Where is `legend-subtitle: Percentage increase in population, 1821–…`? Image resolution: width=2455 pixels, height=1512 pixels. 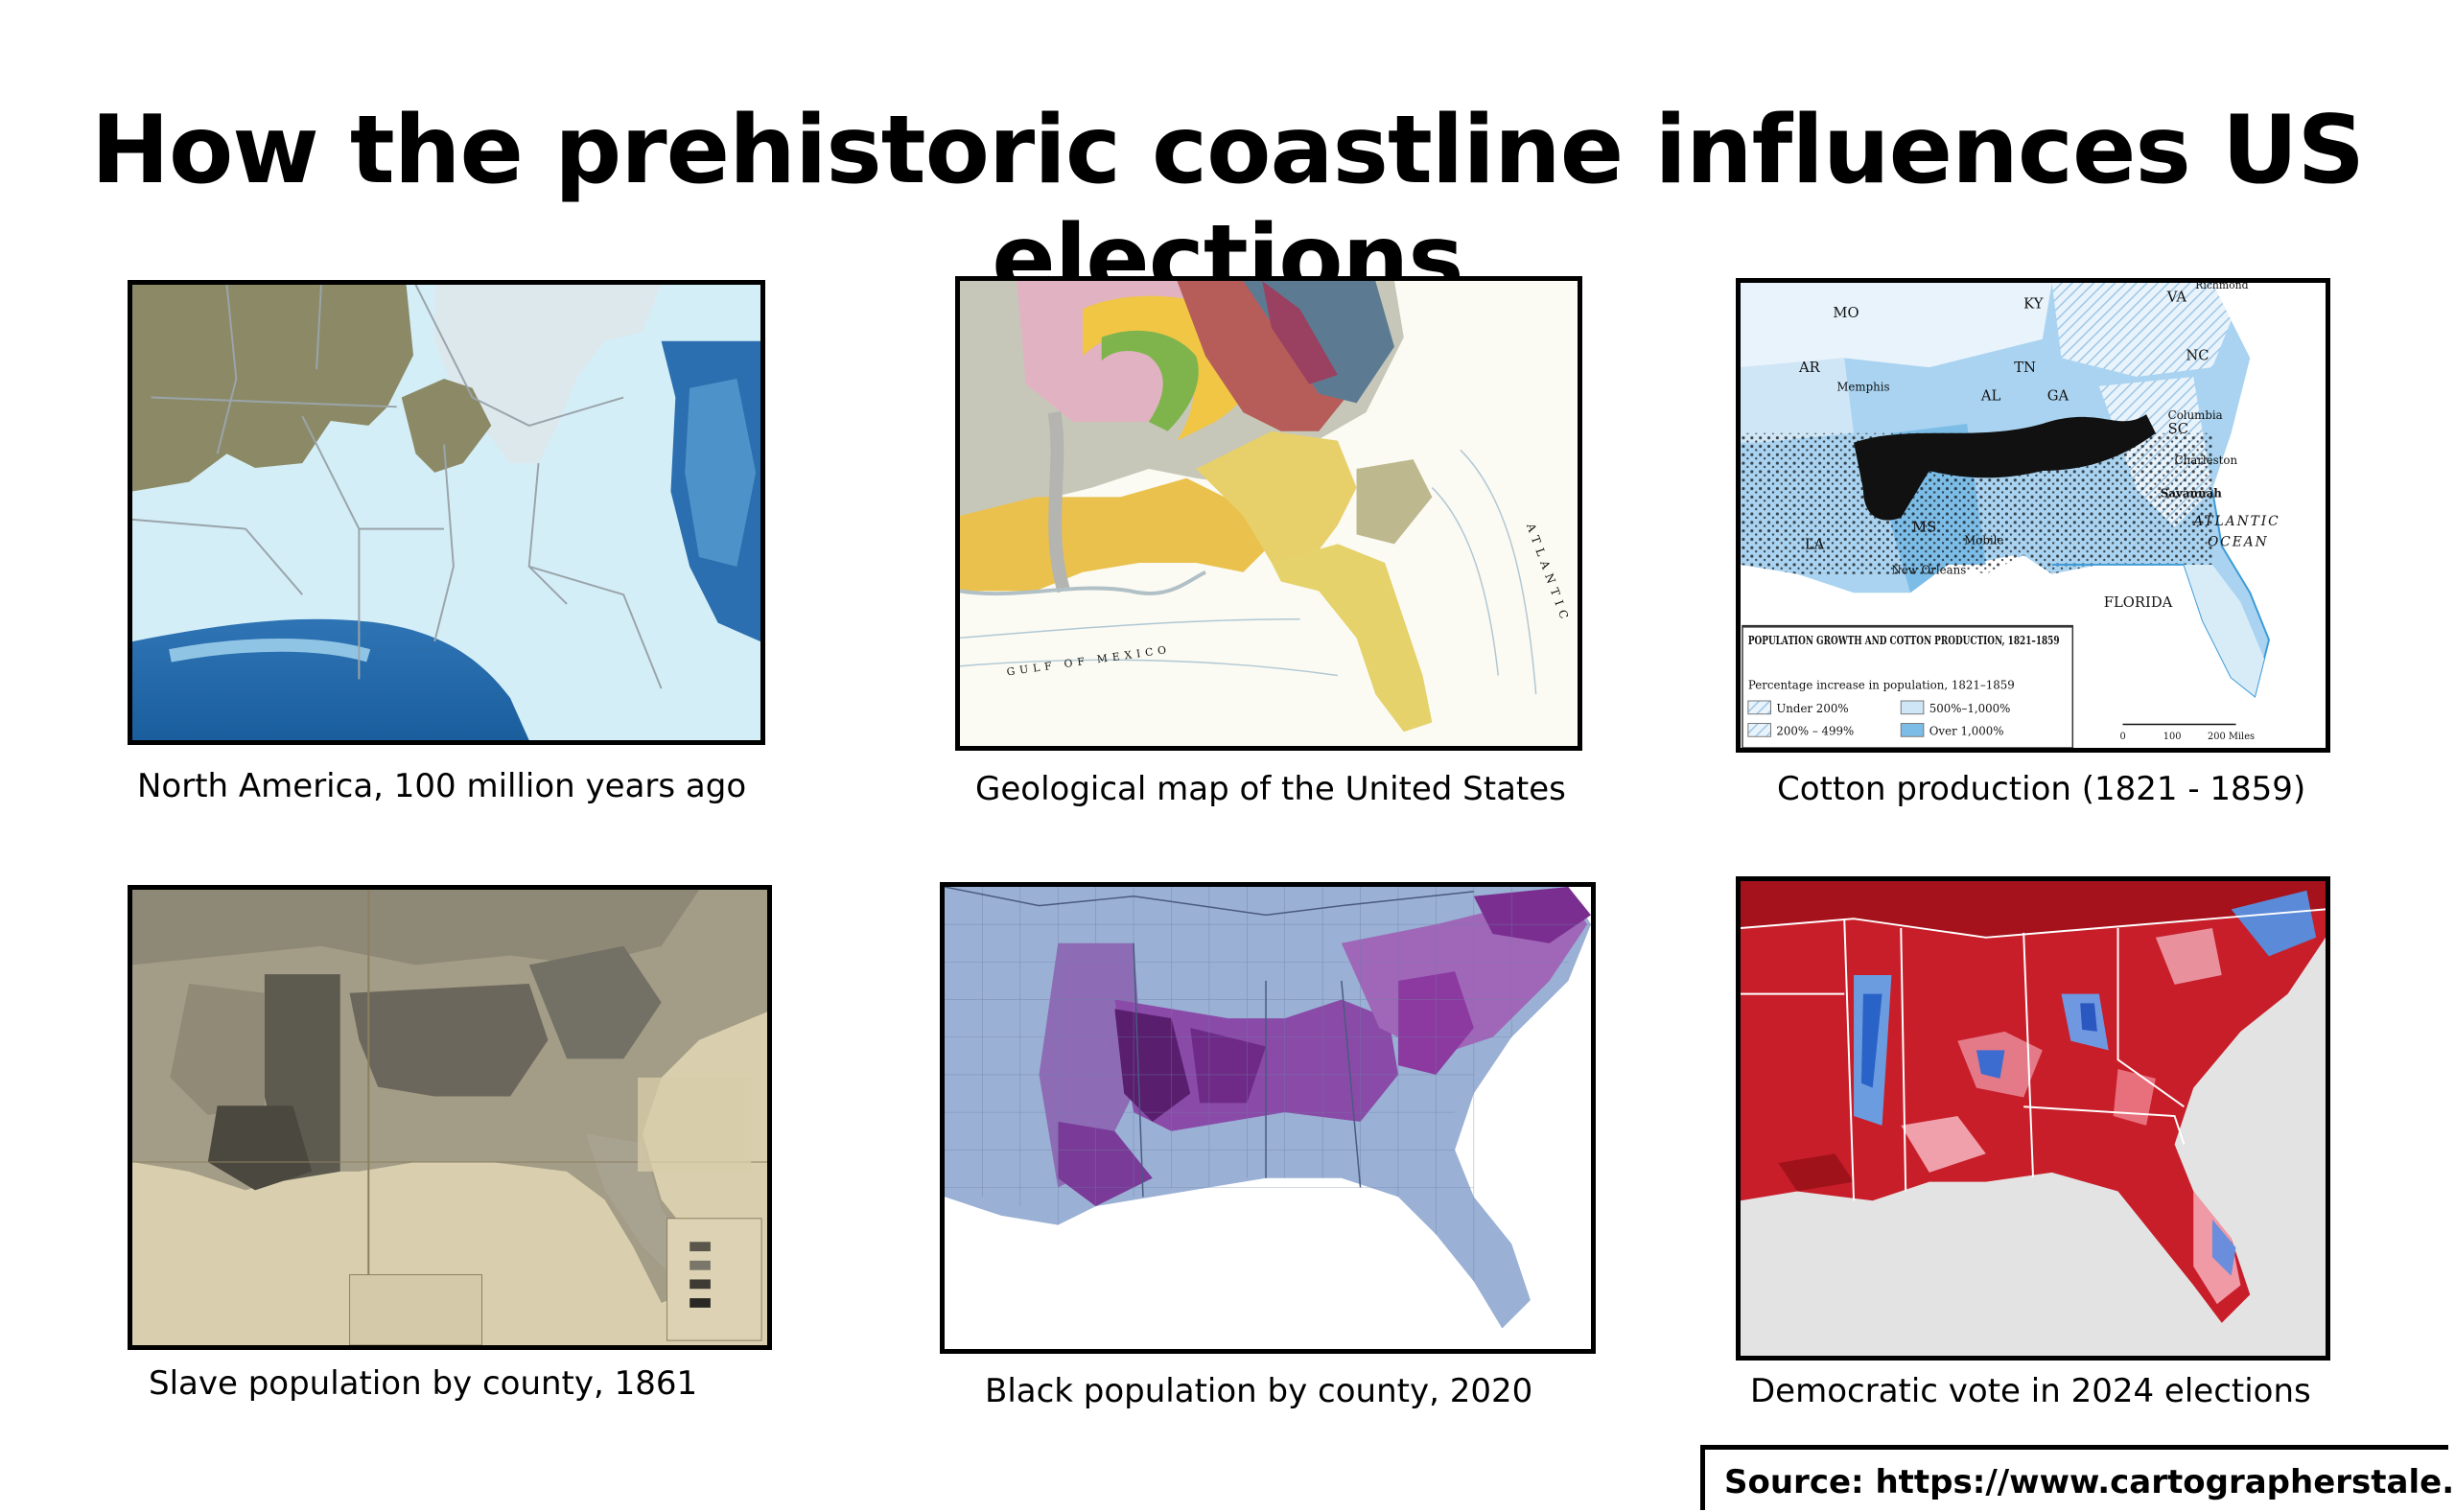
legend-subtitle: Percentage increase in population, 1821–… is located at coordinates (1881, 684).